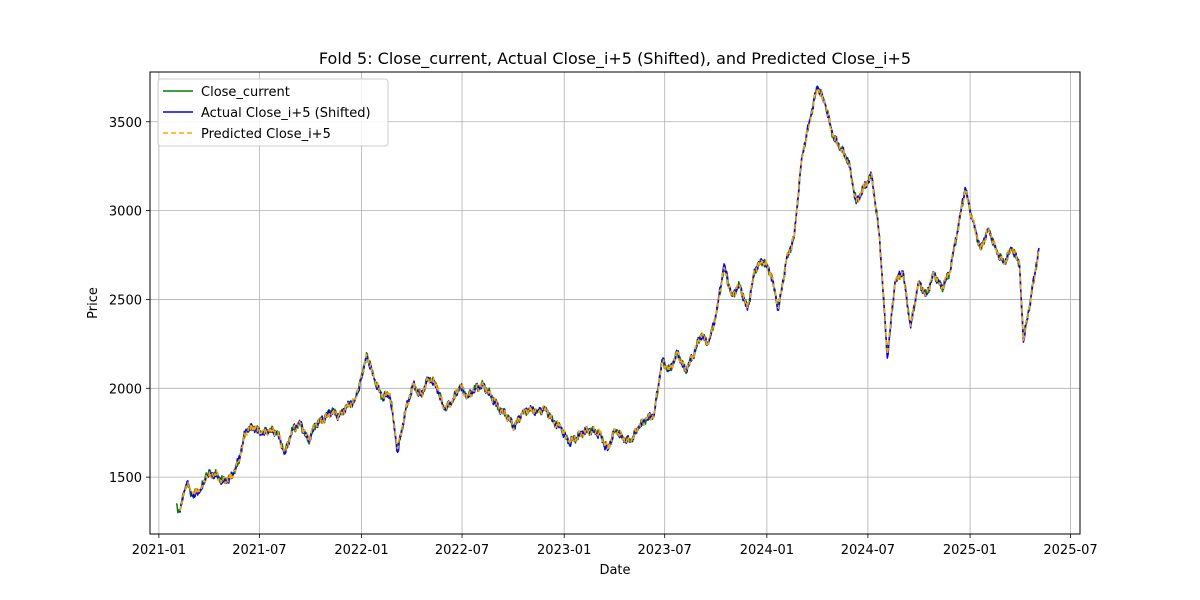 Image resolution: width=1200 pixels, height=600 pixels. Describe the element at coordinates (868, 550) in the screenshot. I see `x-tick-label: 2024-07` at that location.